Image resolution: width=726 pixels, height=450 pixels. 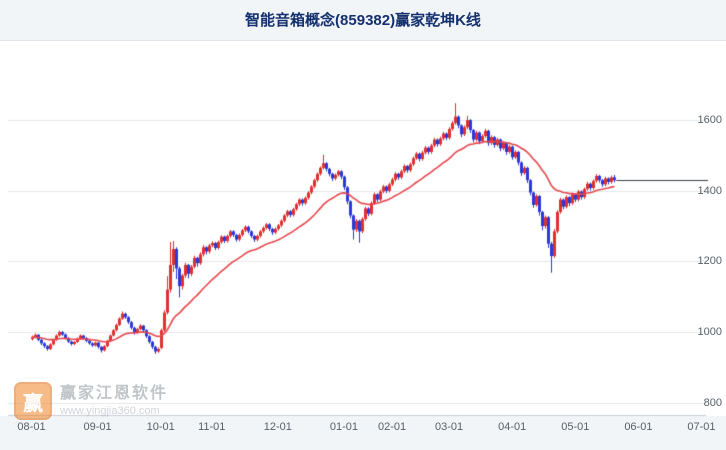 What do you see at coordinates (114, 393) in the screenshot?
I see `brand-name: 赢家江恩软件` at bounding box center [114, 393].